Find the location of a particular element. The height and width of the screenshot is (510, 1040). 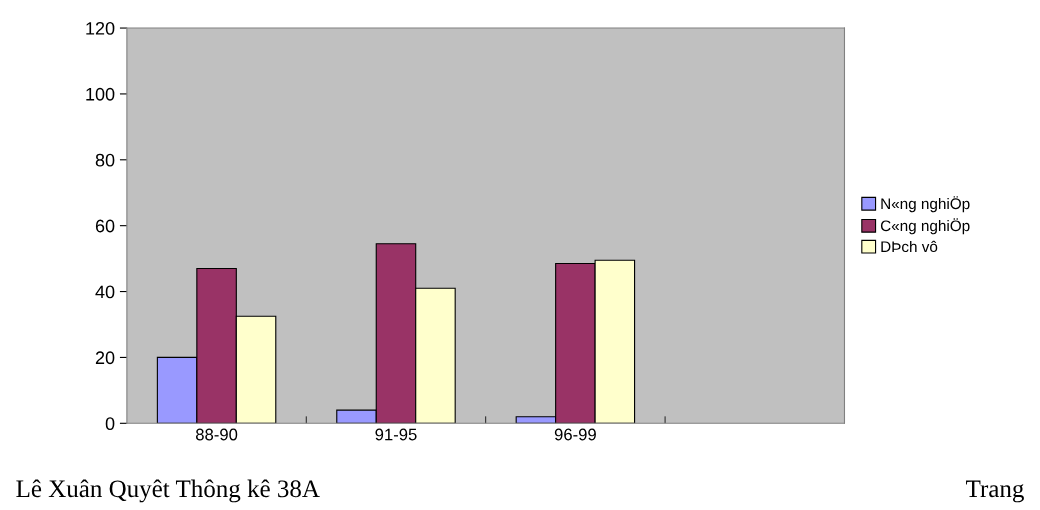

x-tick-label: 91-95 is located at coordinates (396, 434).